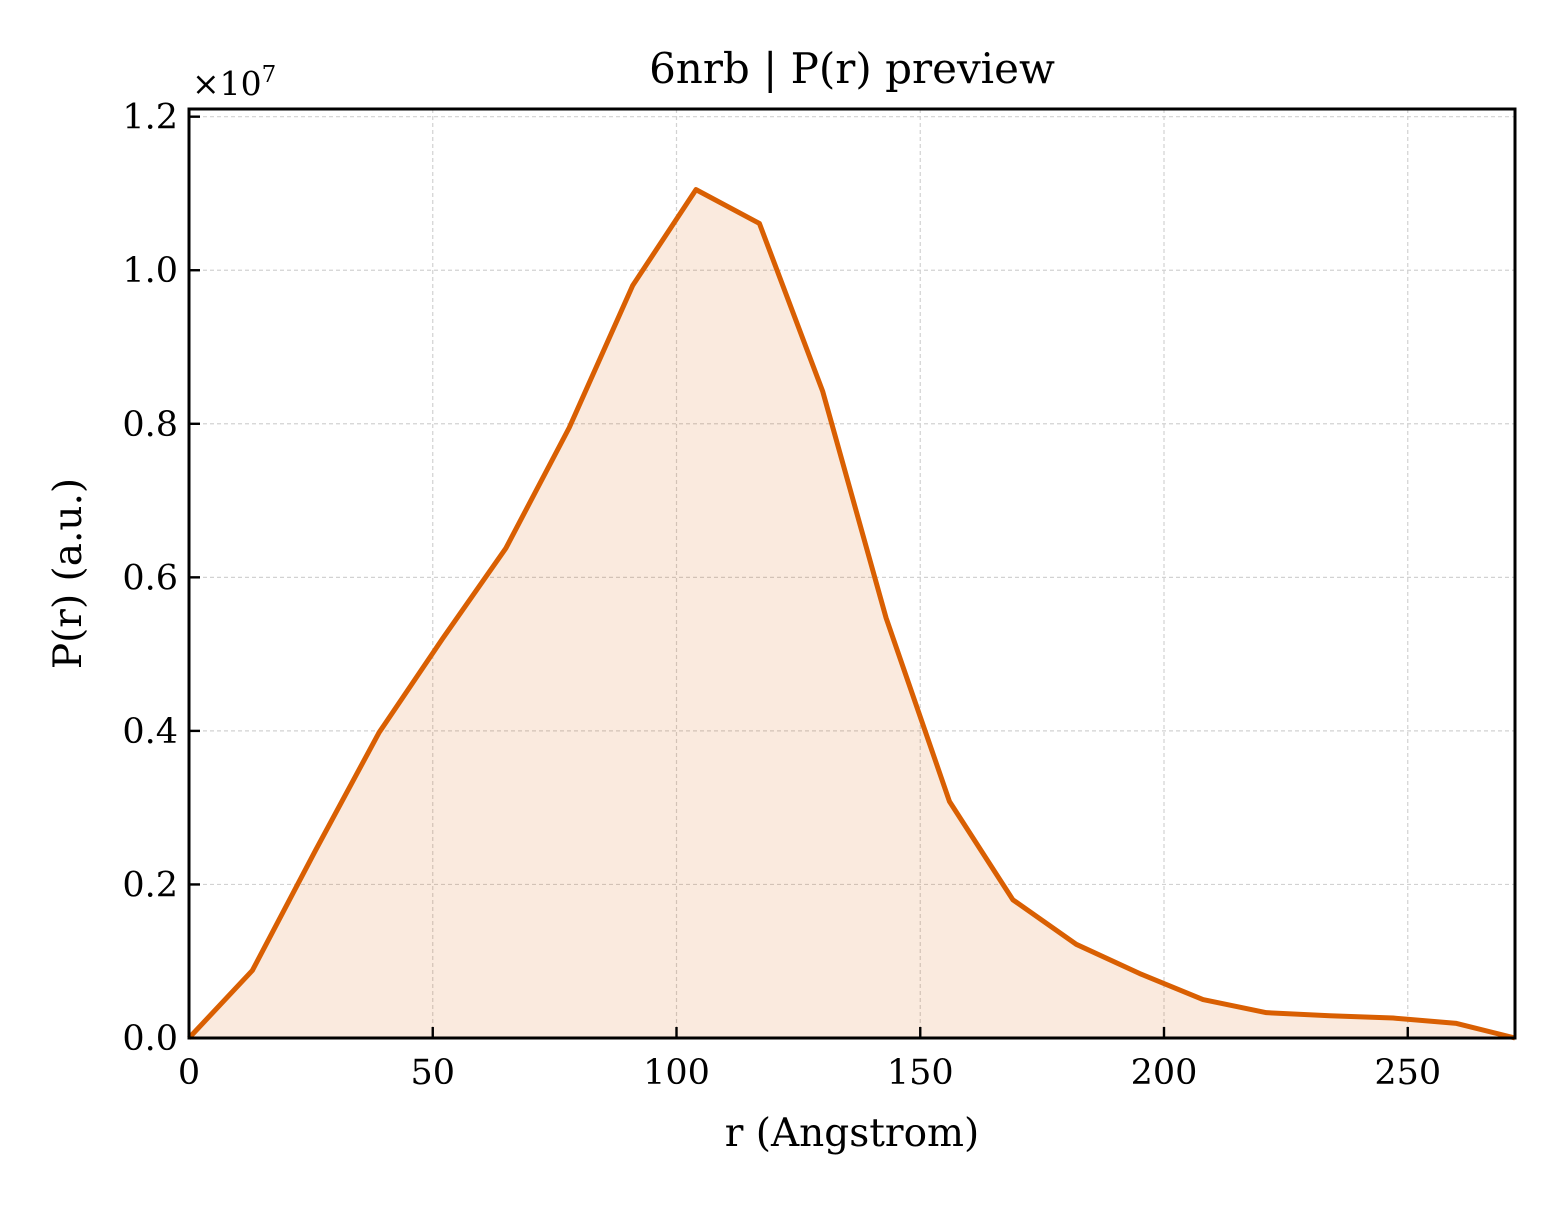 This screenshot has width=1560, height=1205. Describe the element at coordinates (189, 1073) in the screenshot. I see `x-tick-label: 0` at that location.